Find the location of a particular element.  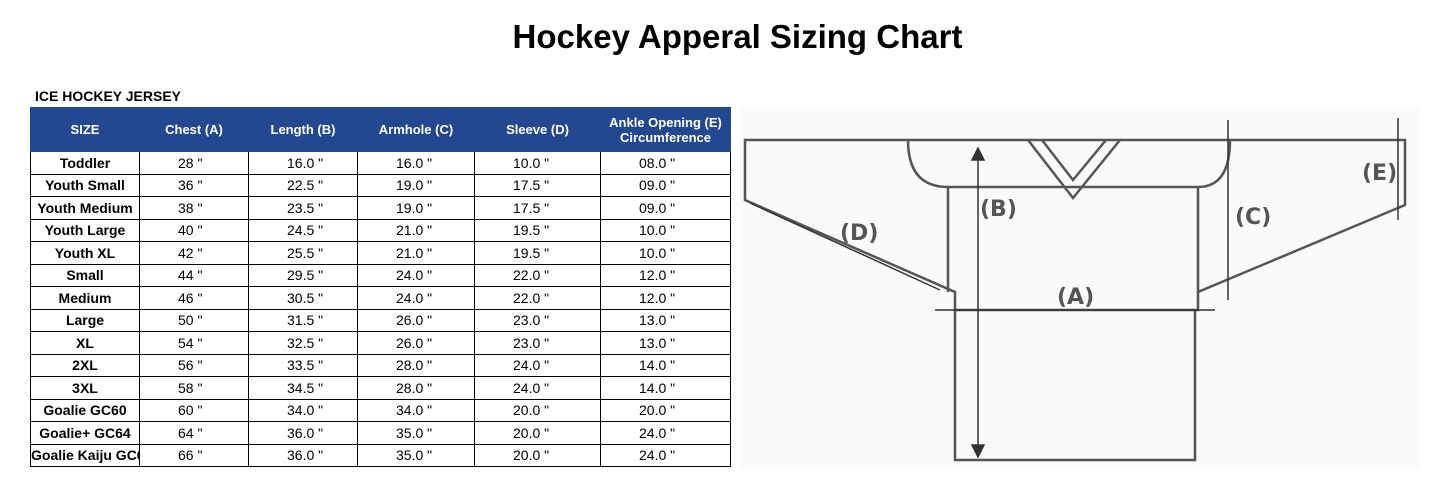

size-cell: Youth Small is located at coordinates (85, 185).